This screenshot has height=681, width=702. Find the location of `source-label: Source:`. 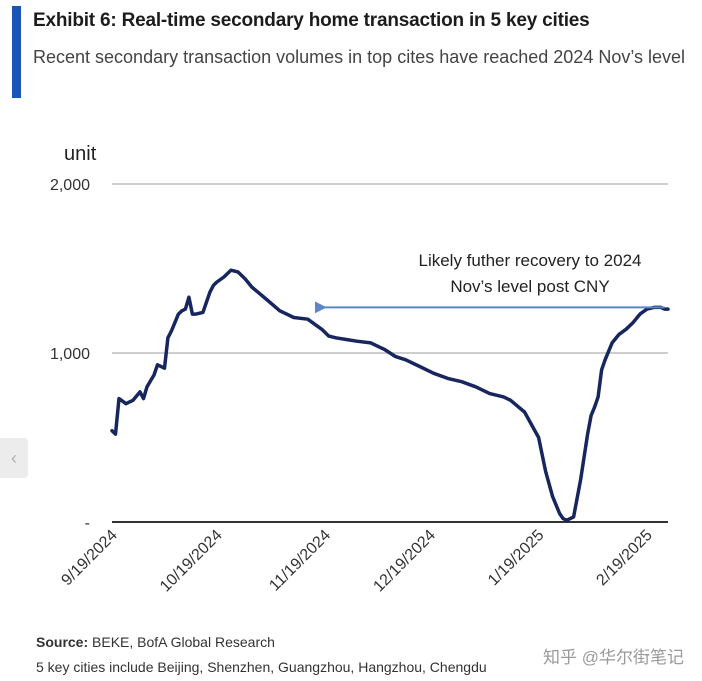

source-label: Source: is located at coordinates (62, 642).